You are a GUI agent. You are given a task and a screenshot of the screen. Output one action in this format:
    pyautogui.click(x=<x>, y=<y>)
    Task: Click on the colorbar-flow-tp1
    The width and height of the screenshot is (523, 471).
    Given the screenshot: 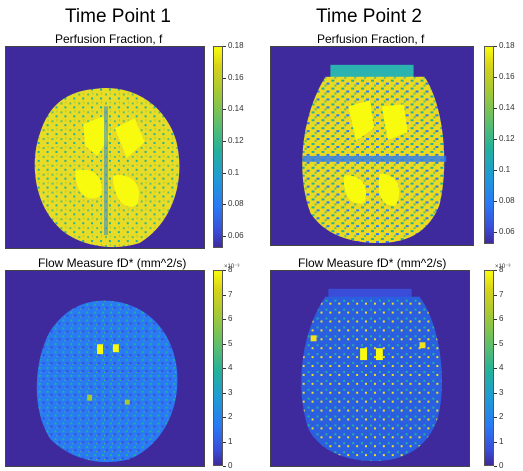 What is the action you would take?
    pyautogui.click(x=218, y=368)
    